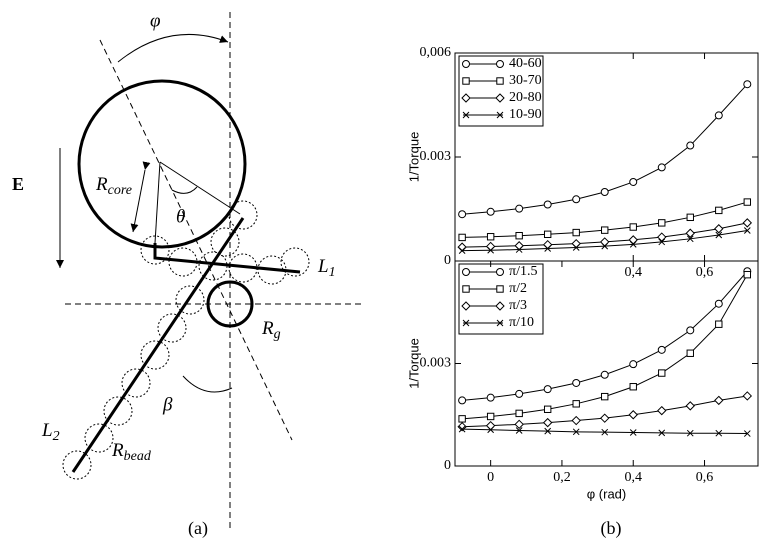  I want to click on legend-label: π/1.5, so click(523, 271).